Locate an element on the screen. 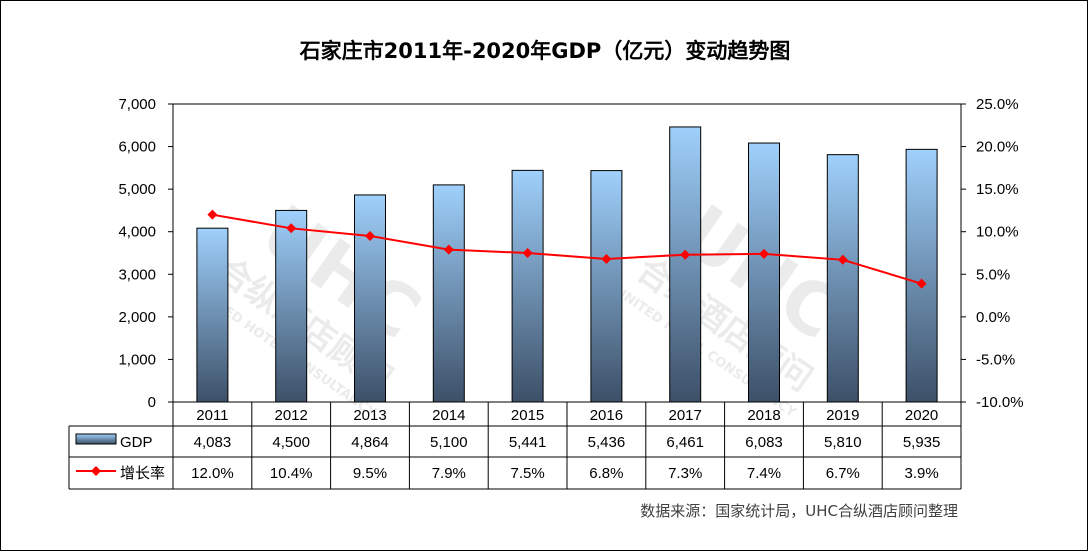 This screenshot has width=1088, height=552. growth-value-label: 6.8% is located at coordinates (606, 473).